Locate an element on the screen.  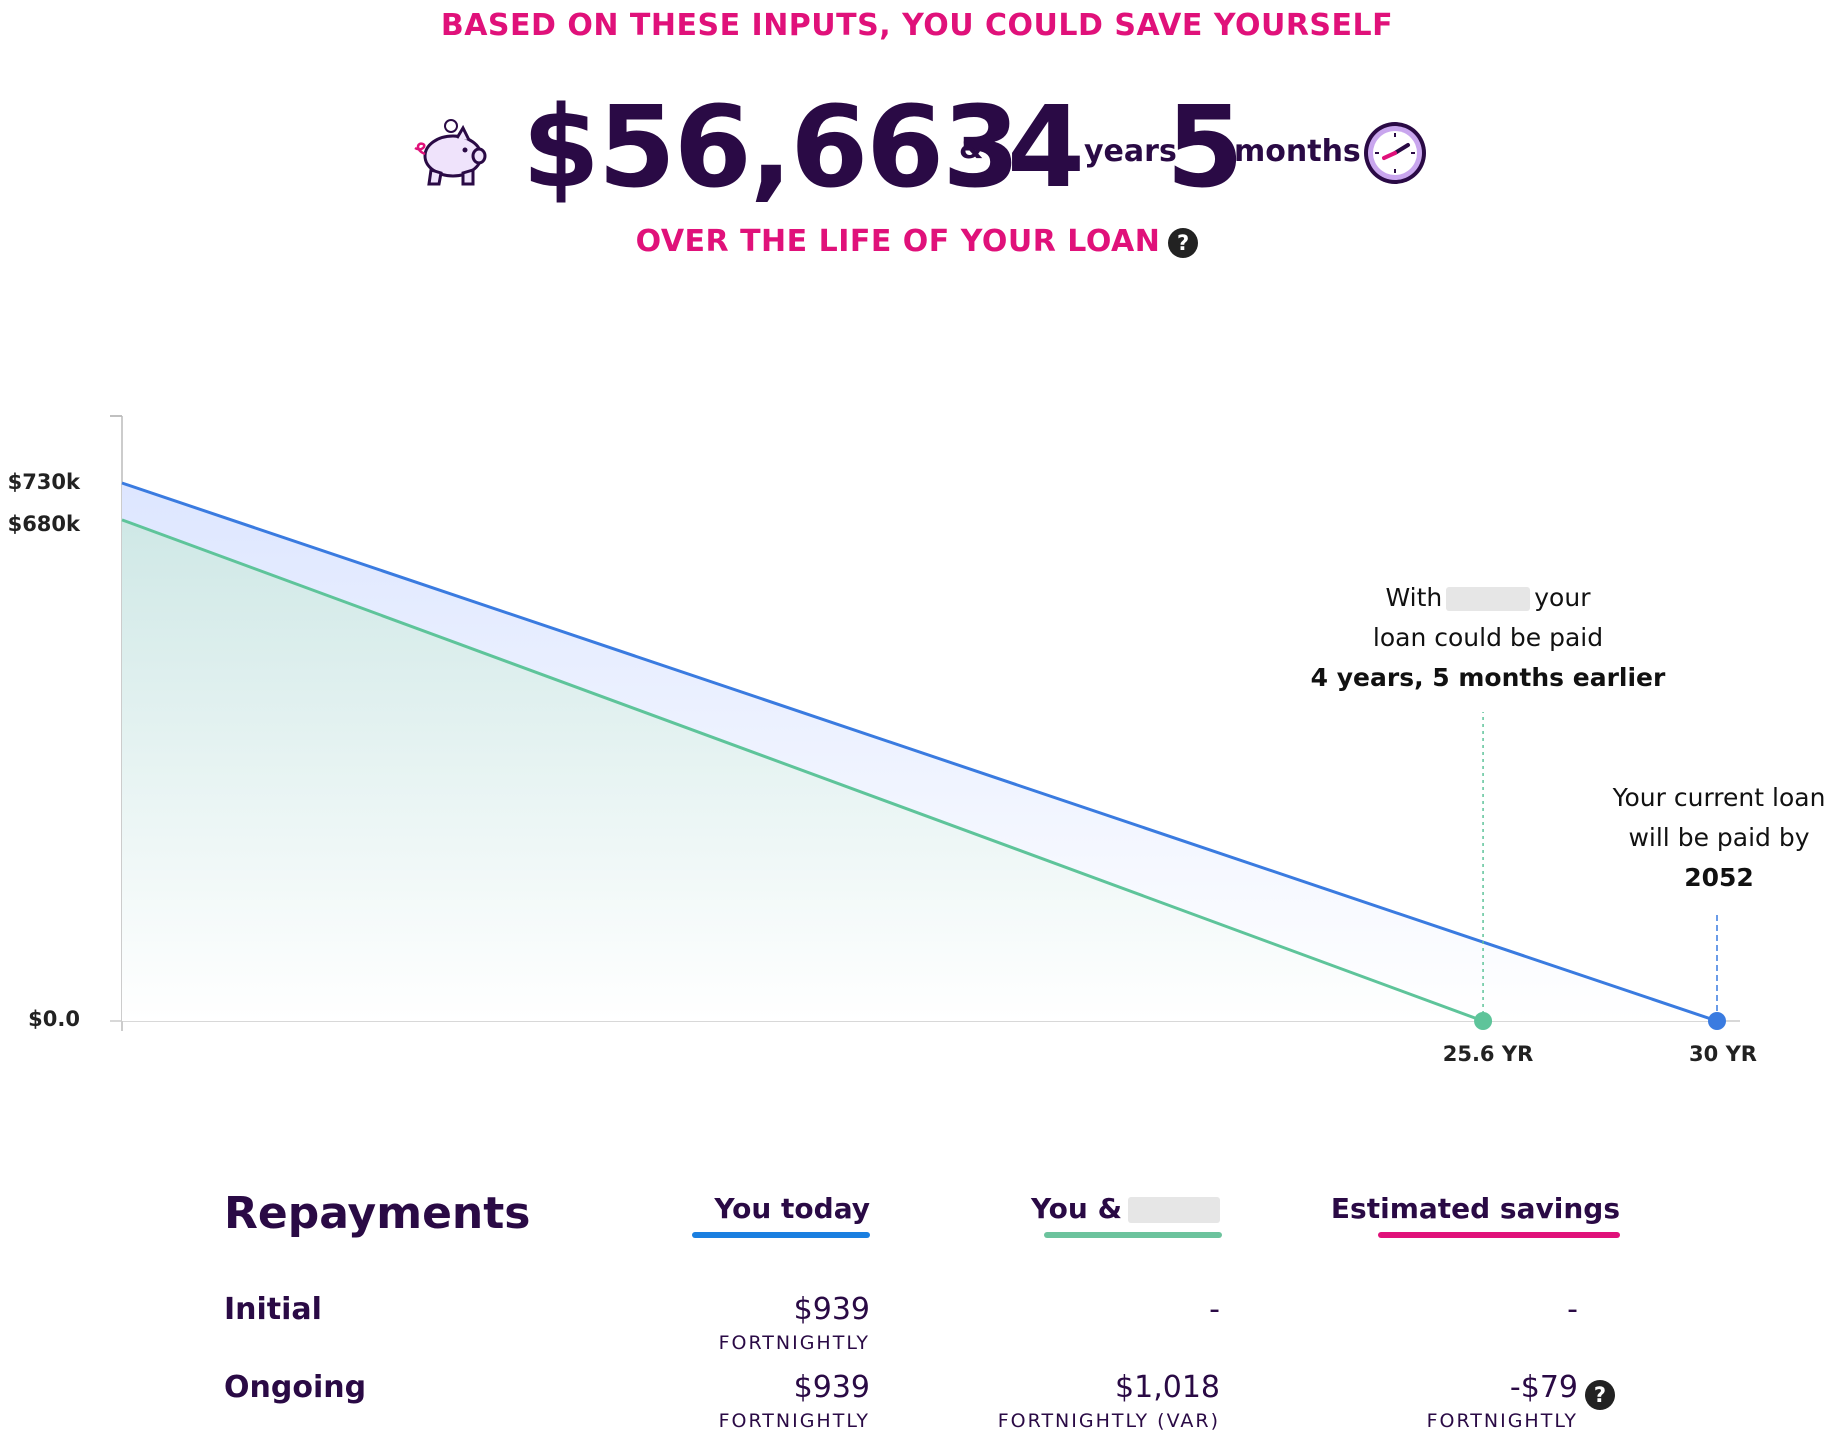
annotation-green-line3: 4 years, 5 months earlier is located at coordinates (1488, 677).